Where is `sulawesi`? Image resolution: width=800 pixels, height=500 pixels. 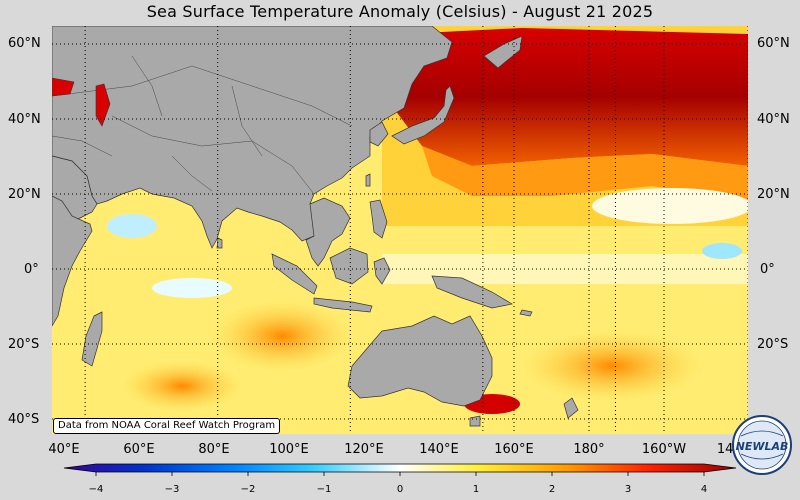
sulawesi is located at coordinates (382, 271).